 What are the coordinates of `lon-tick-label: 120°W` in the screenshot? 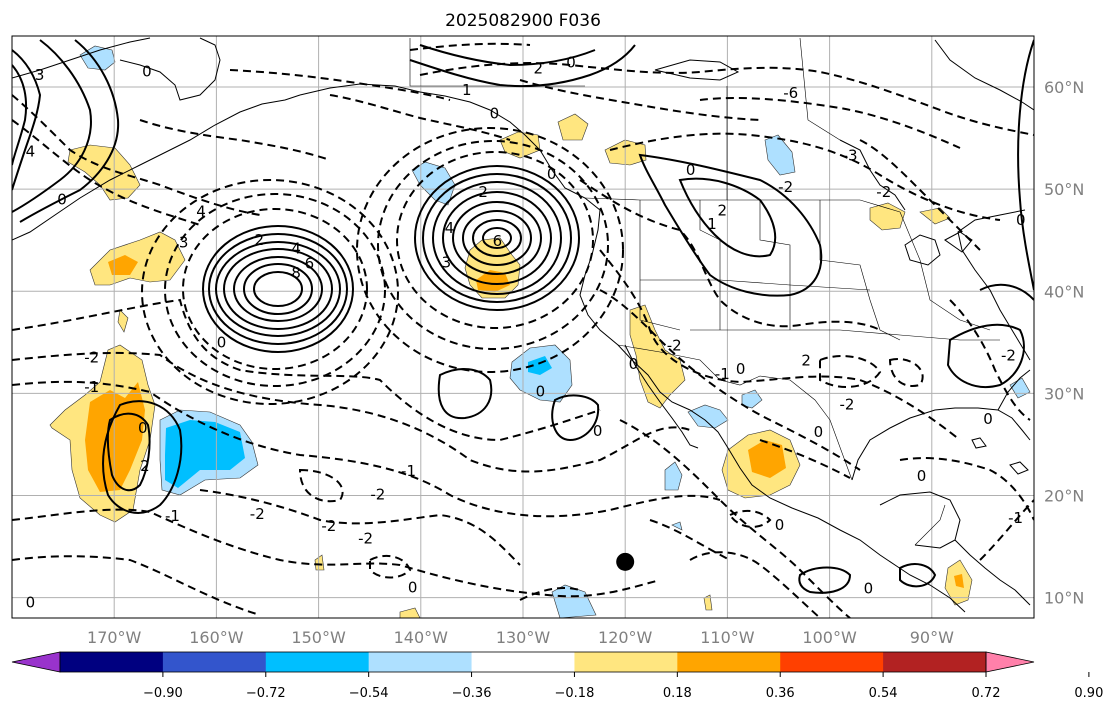 It's located at (625, 637).